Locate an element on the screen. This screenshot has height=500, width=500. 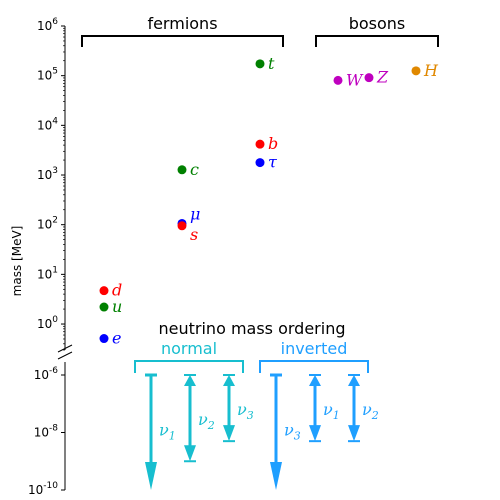
y-tick-label: 10² is located at coordinates (47, 224).